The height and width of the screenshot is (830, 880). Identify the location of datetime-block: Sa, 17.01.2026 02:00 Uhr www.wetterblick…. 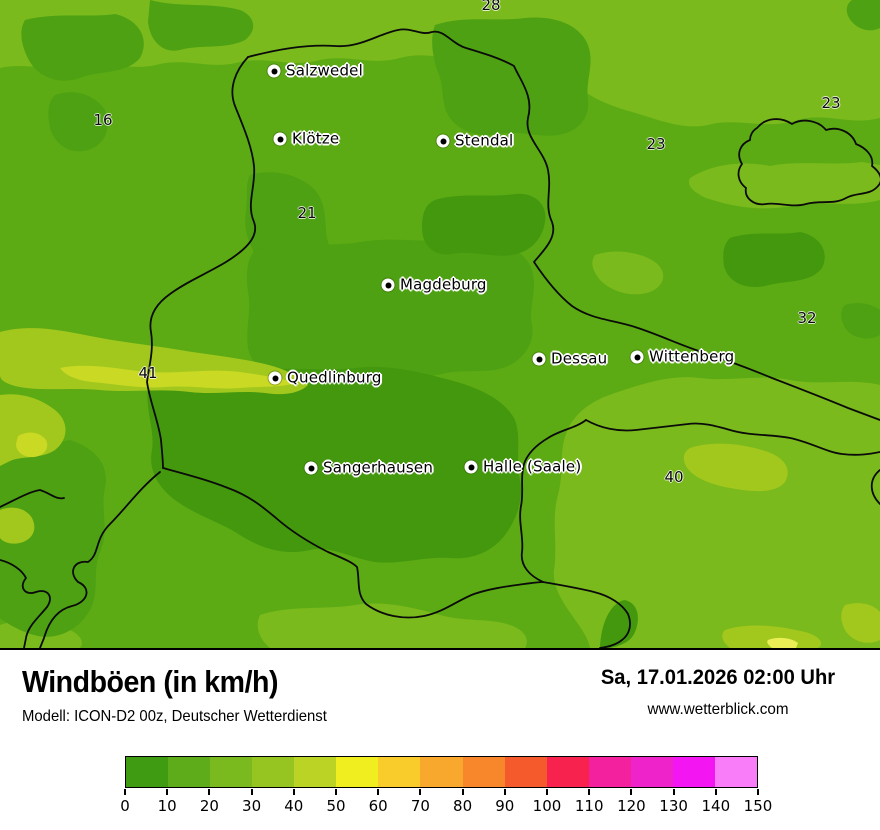
(718, 692).